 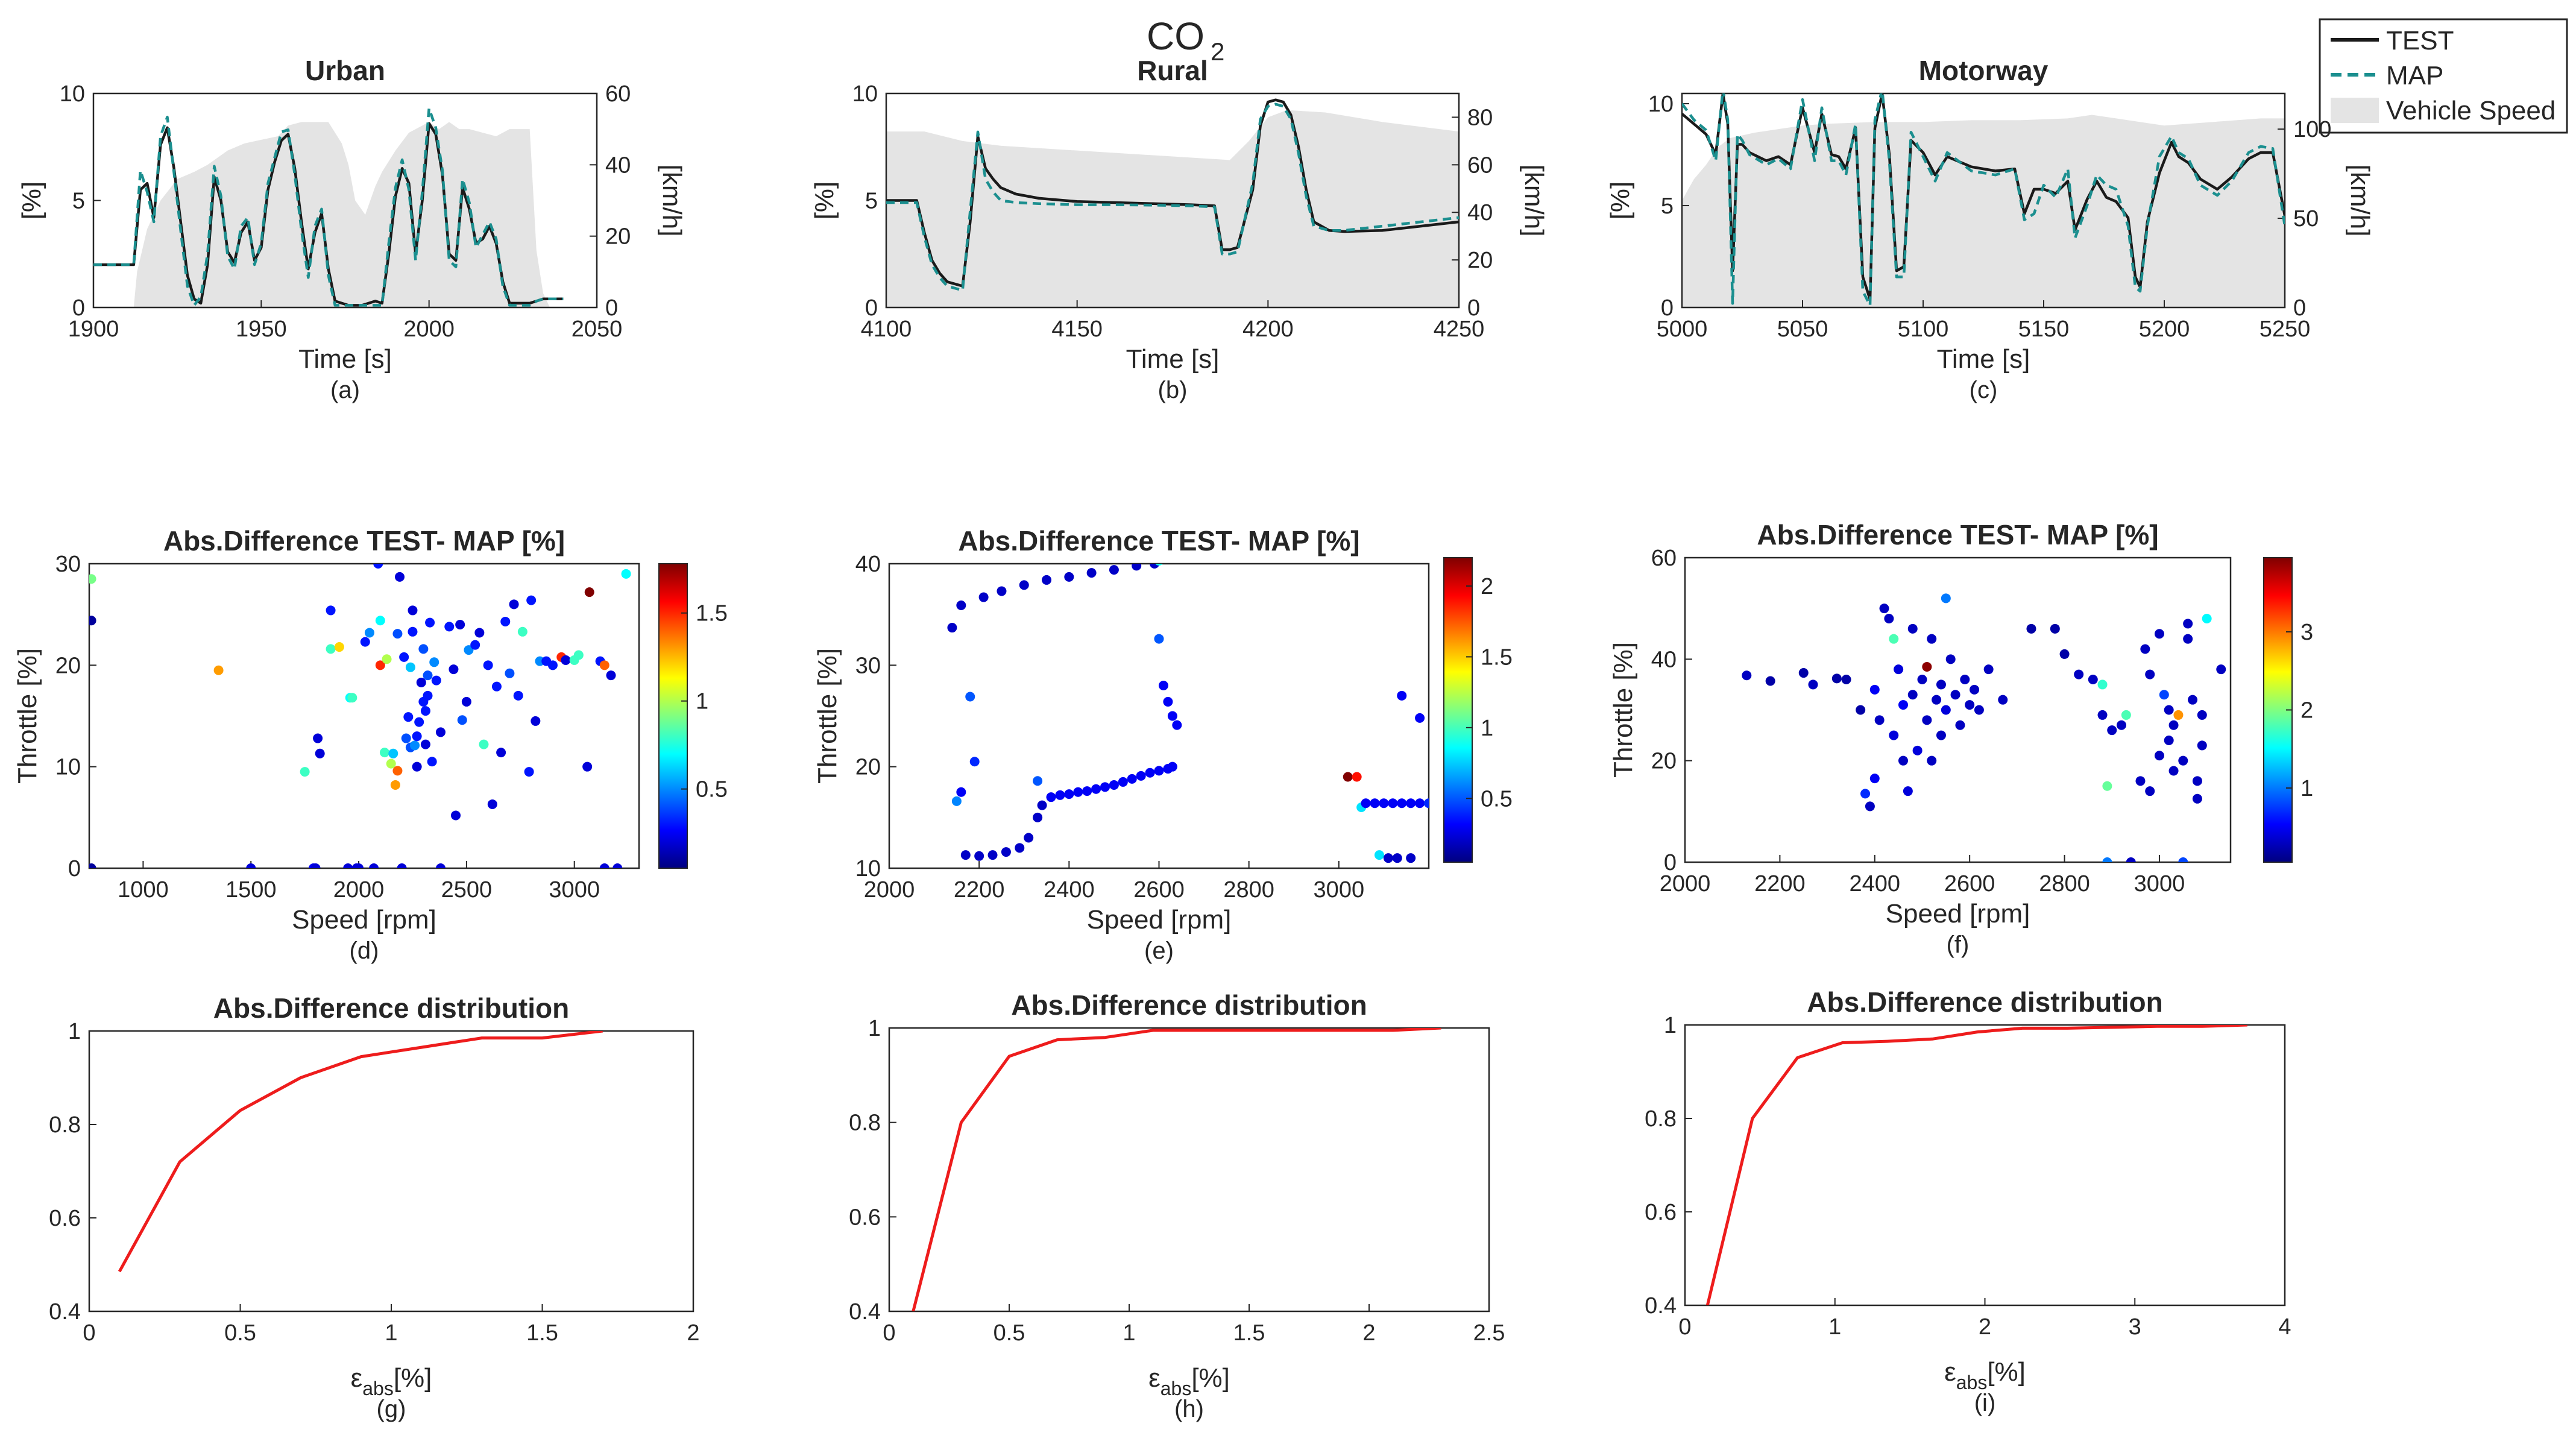 What do you see at coordinates (1487, 586) in the screenshot?
I see `colorbar-tick-label: 2` at bounding box center [1487, 586].